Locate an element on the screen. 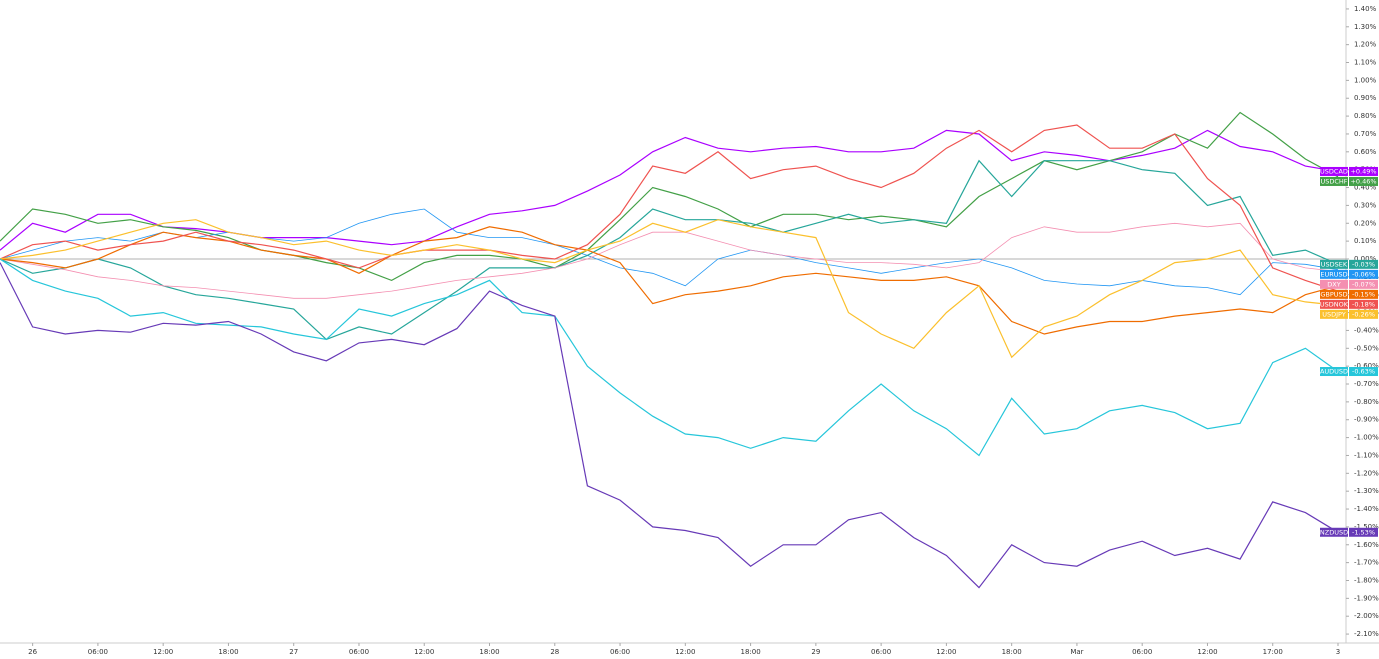 The width and height of the screenshot is (1379, 659). legend-label: NZDUSD is located at coordinates (1334, 532).